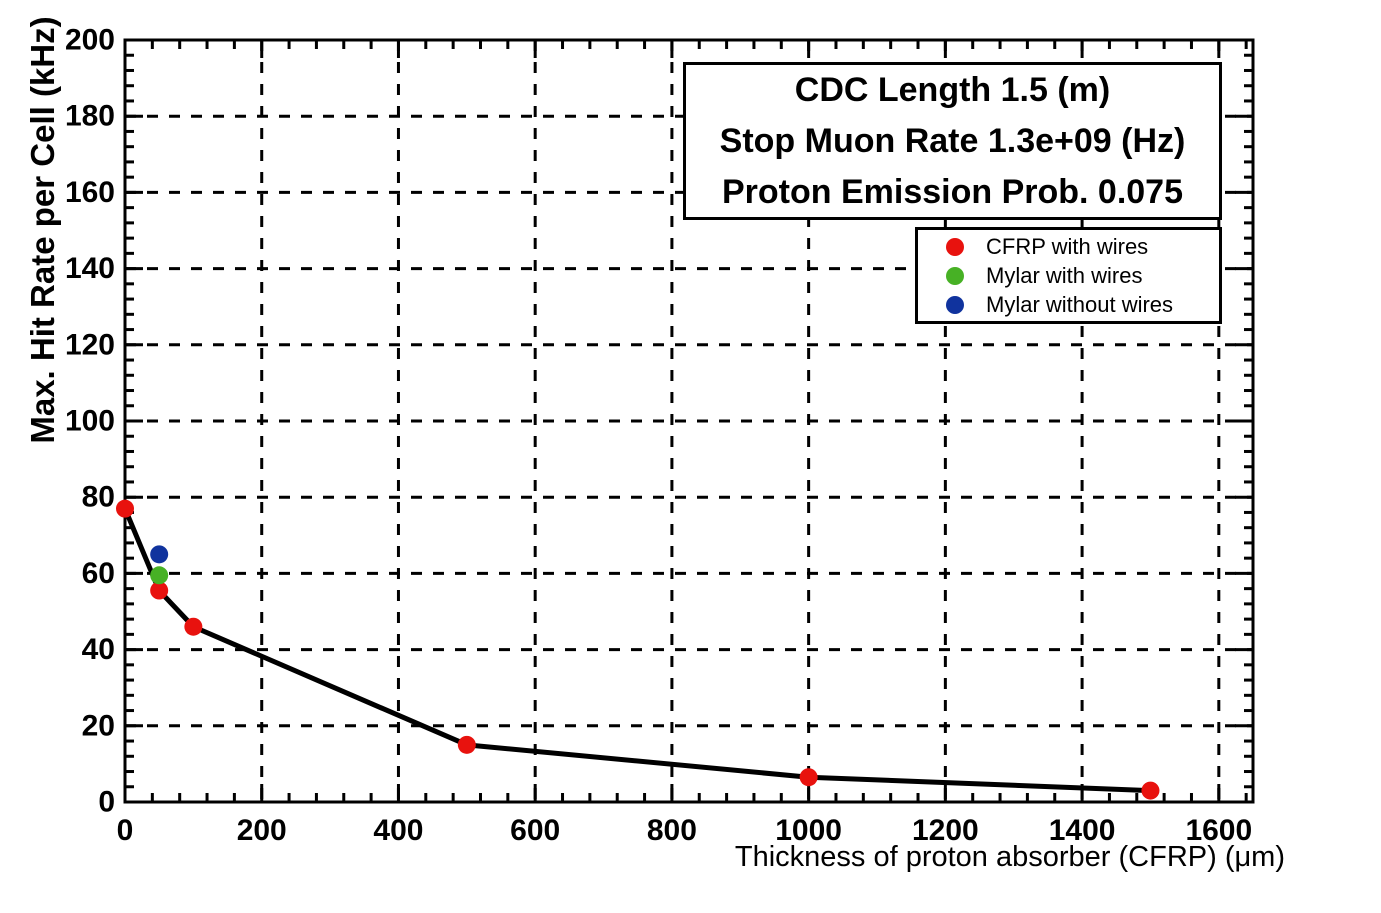 This screenshot has height=913, width=1381. What do you see at coordinates (90, 344) in the screenshot?
I see `y-tick-label: 120` at bounding box center [90, 344].